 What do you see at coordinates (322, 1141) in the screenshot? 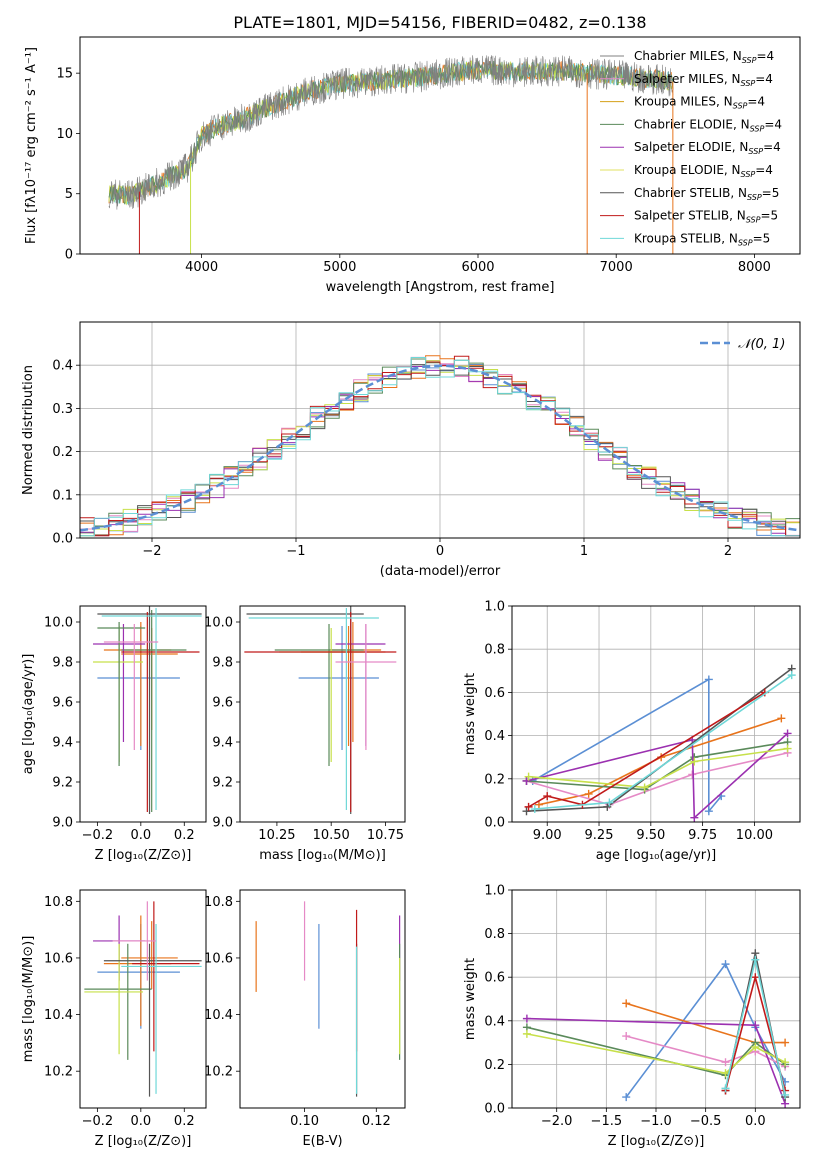
I see `x-axis-label: E(B-V)` at bounding box center [322, 1141].